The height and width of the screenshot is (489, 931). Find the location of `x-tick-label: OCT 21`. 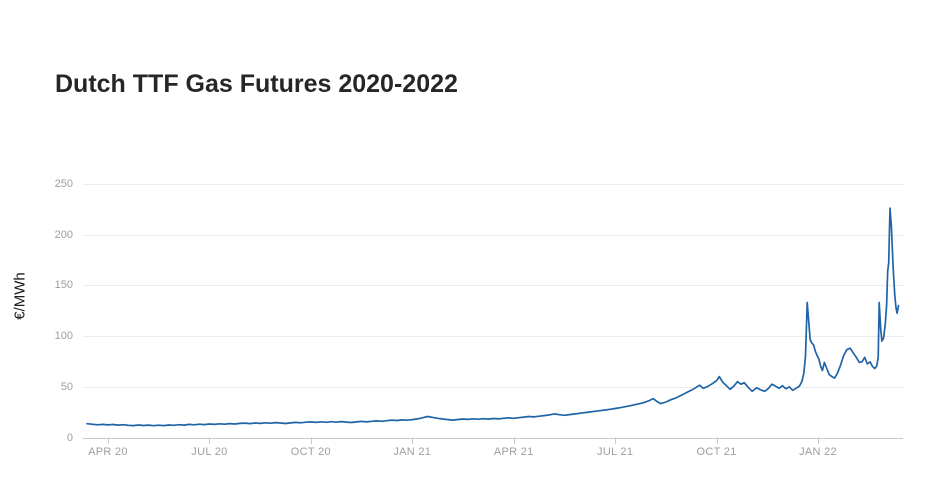

x-tick-label: OCT 21 is located at coordinates (716, 452).